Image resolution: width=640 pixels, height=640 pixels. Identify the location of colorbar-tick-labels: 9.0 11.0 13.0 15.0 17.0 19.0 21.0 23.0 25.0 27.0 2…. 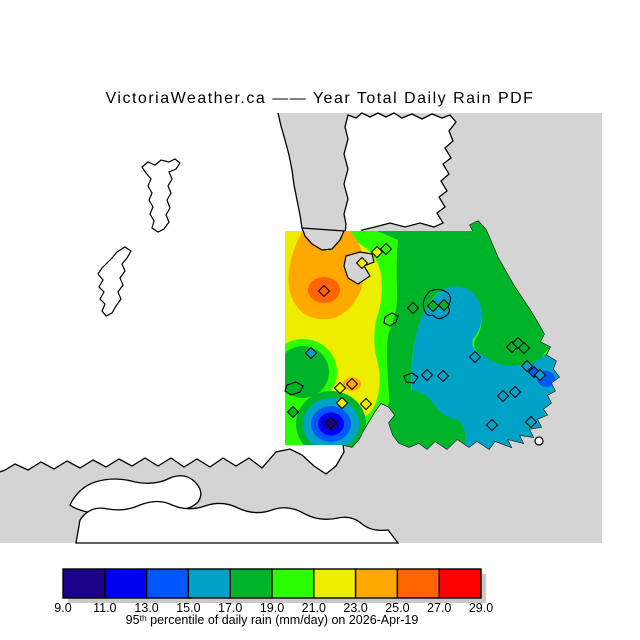
(273, 608).